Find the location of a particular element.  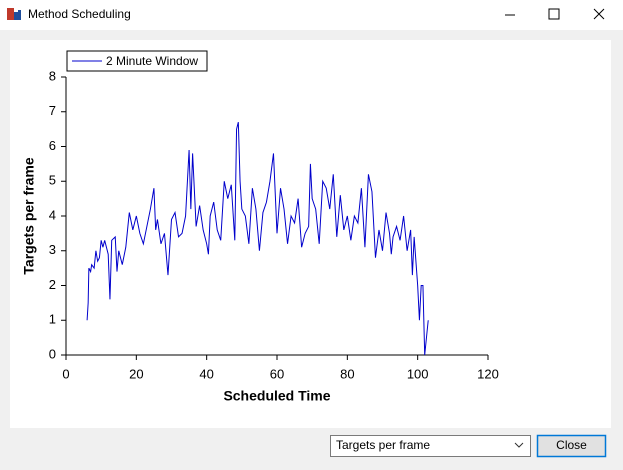

x-tick-label: 40 is located at coordinates (206, 373).